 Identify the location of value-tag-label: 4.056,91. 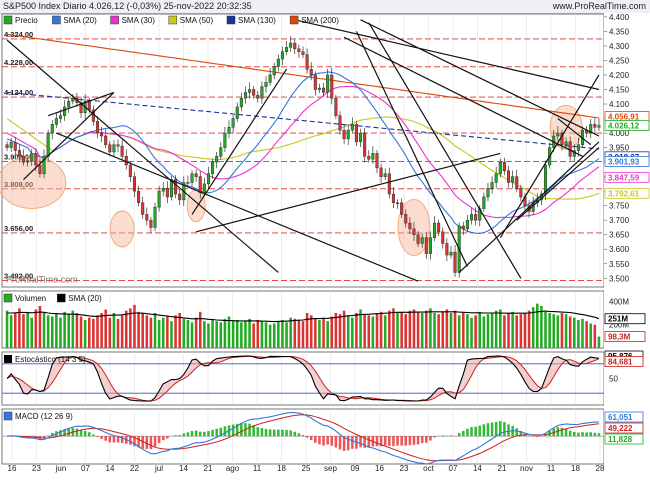
(624, 117).